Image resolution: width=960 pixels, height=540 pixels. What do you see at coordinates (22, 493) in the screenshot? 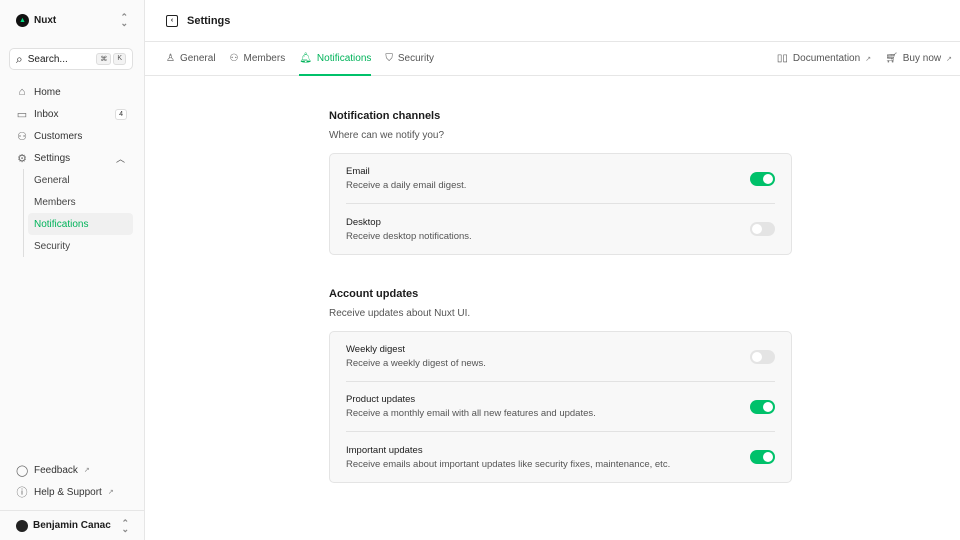
I see `info-icon: ⓘ` at bounding box center [22, 493].